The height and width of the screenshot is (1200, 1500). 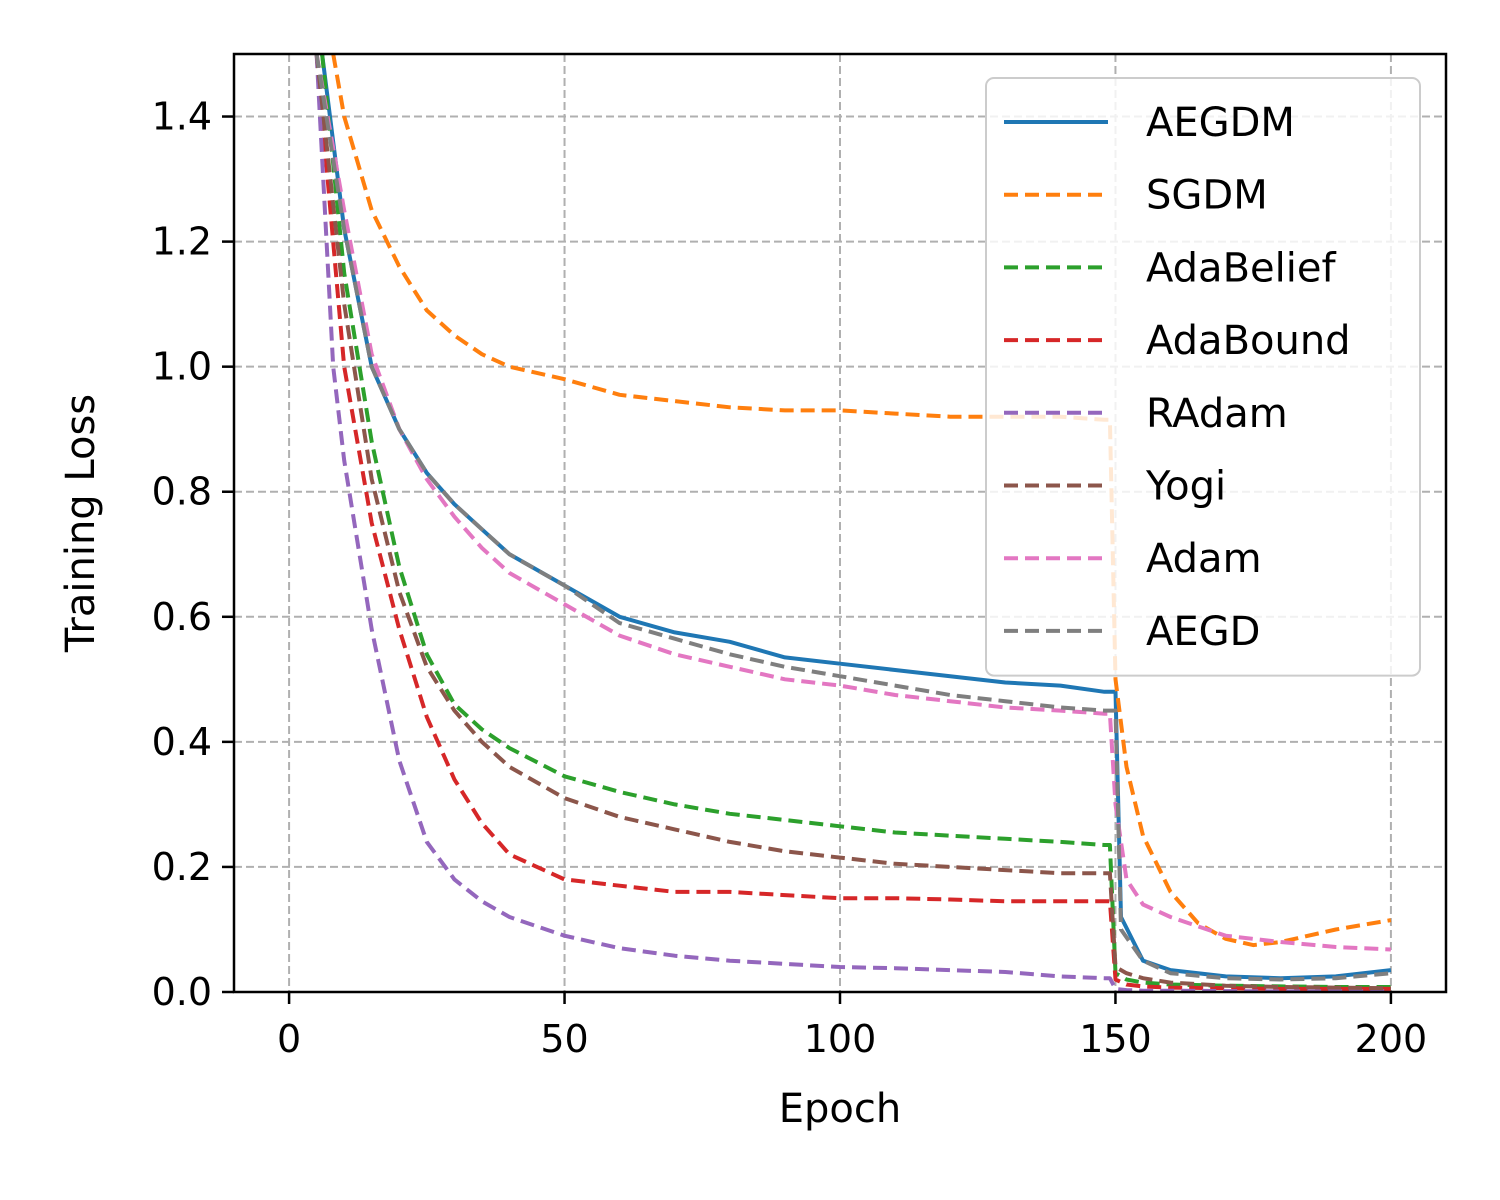 What do you see at coordinates (840, 1109) in the screenshot?
I see `x-axis-title: Epoch` at bounding box center [840, 1109].